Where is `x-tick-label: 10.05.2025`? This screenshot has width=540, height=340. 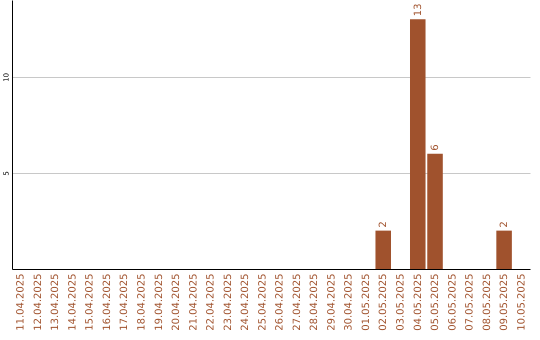
x-tick-label: 10.05.2025 is located at coordinates (522, 302).